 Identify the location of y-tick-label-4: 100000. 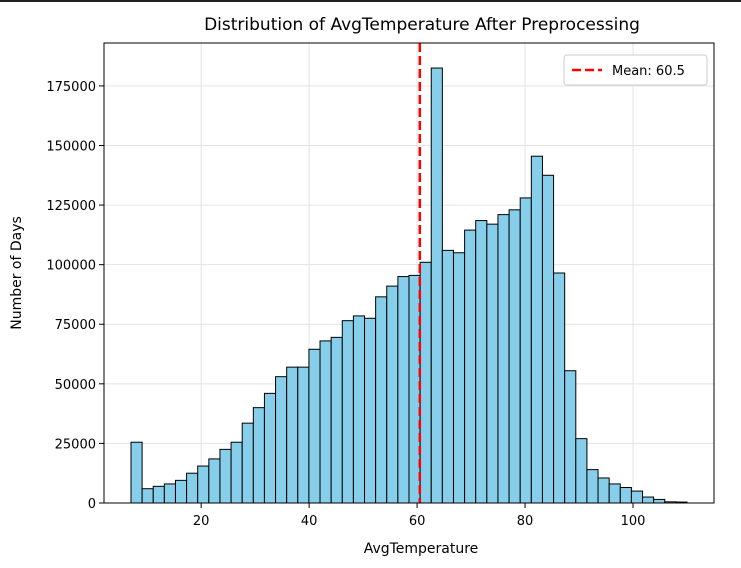
(71, 266).